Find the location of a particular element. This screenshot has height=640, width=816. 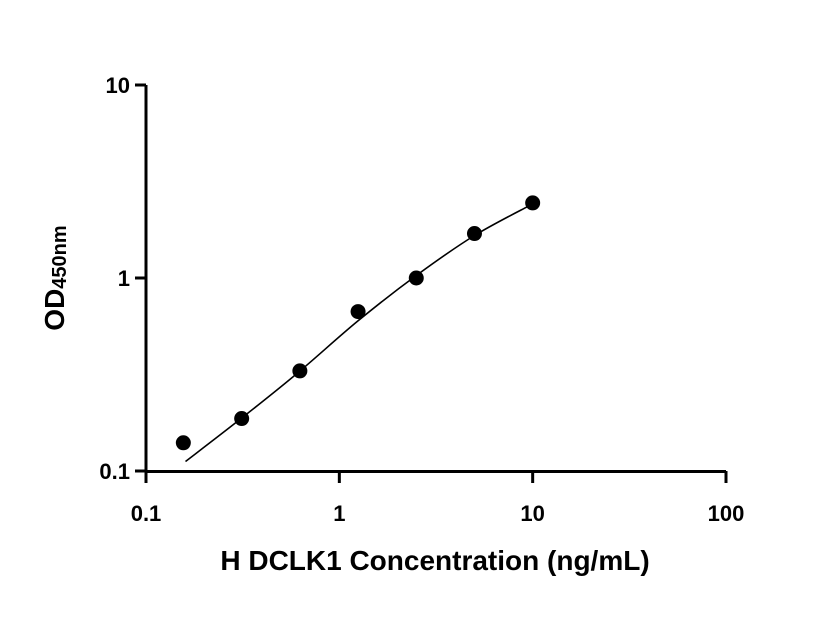

x-tick-label: 0.1 is located at coordinates (146, 513).